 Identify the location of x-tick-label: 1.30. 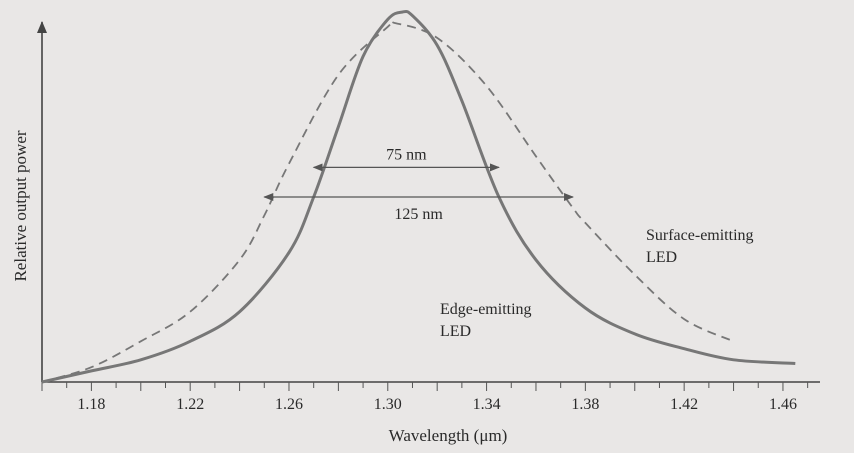
(388, 404).